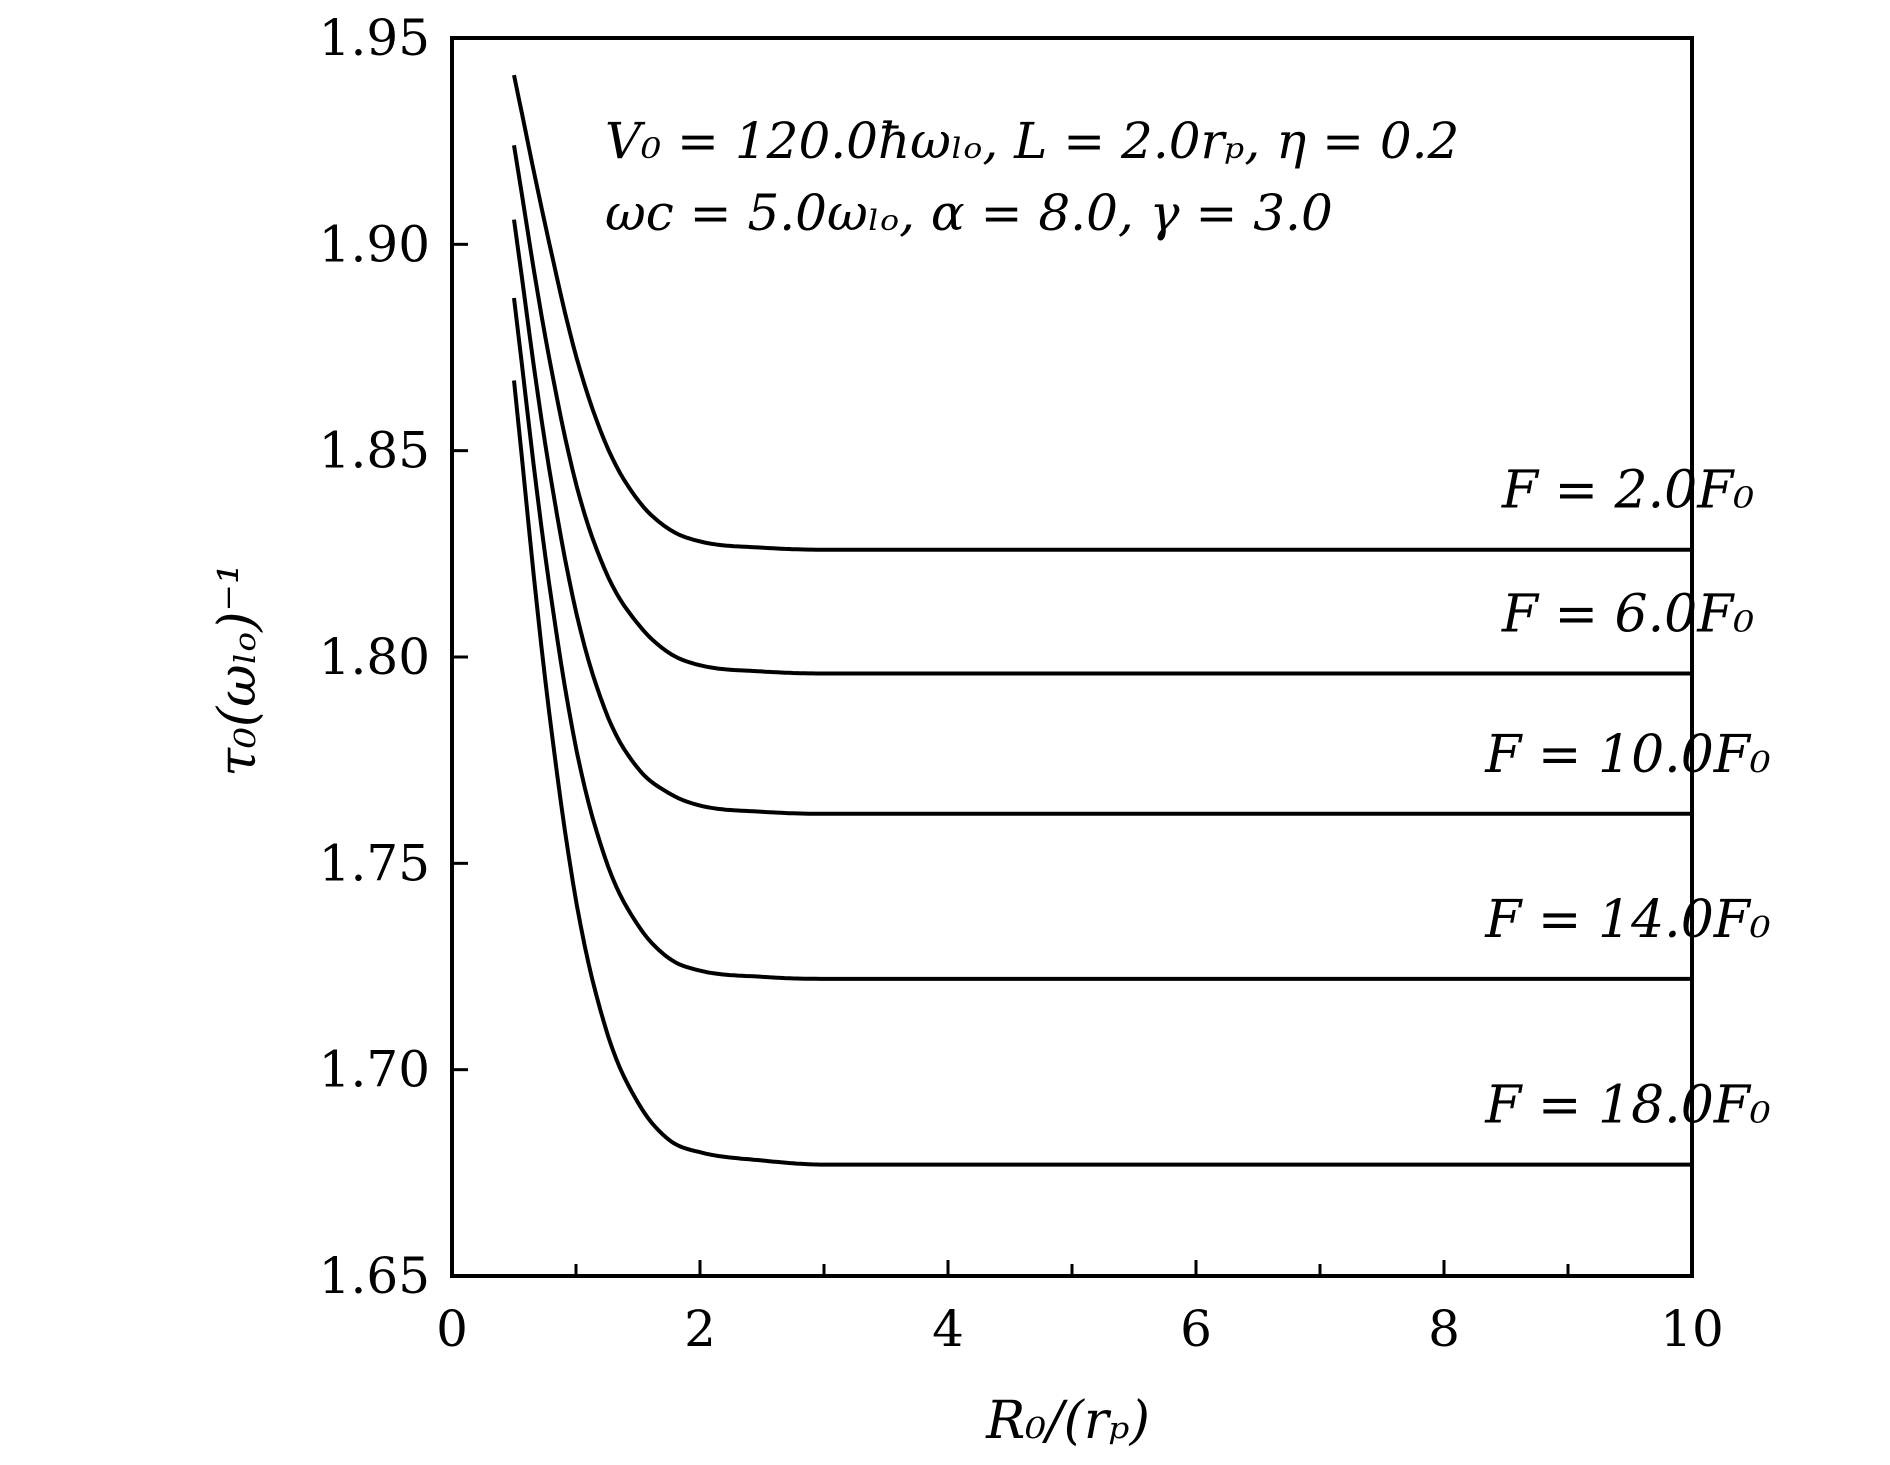  What do you see at coordinates (1196, 1329) in the screenshot?
I see `x-tick-label: 6` at bounding box center [1196, 1329].